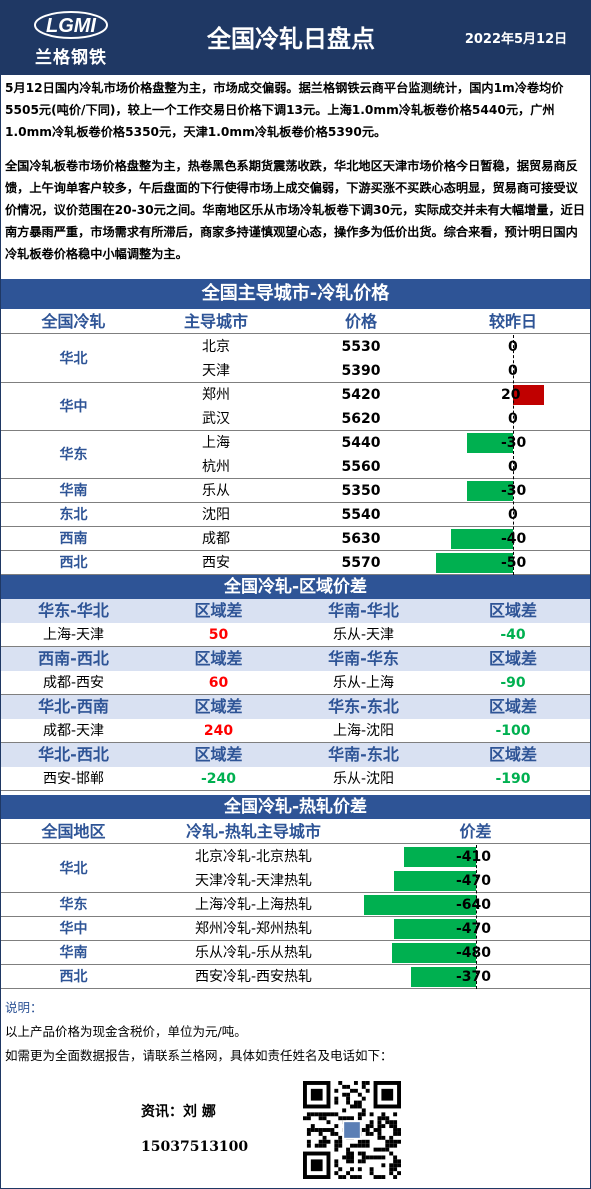  I want to click on city-price: 5390, so click(361, 371).